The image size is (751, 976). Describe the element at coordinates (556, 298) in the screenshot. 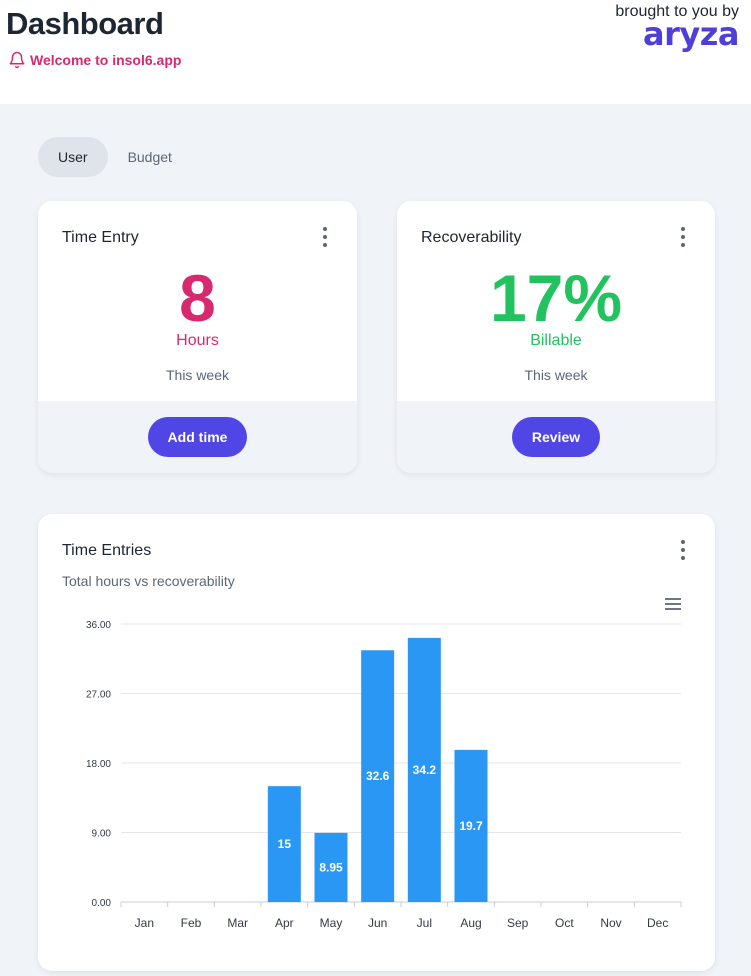

I see `recoverability-value: 17%` at that location.